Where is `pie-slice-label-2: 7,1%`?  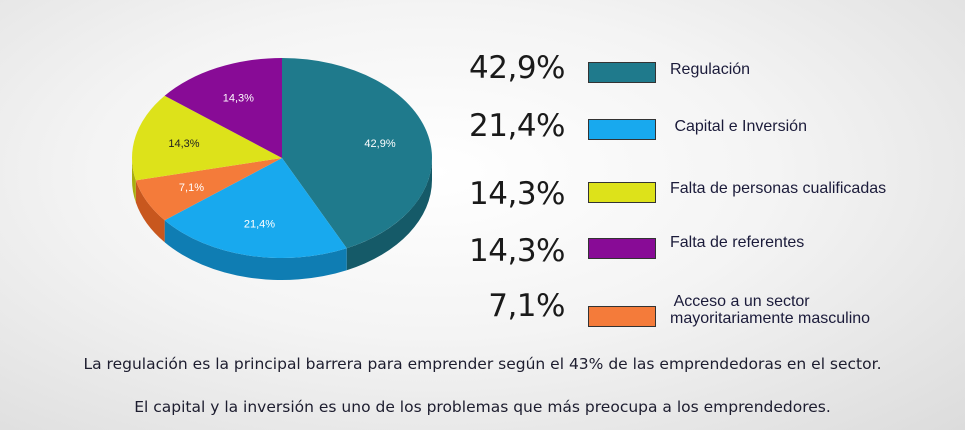 pie-slice-label-2: 7,1% is located at coordinates (191, 188).